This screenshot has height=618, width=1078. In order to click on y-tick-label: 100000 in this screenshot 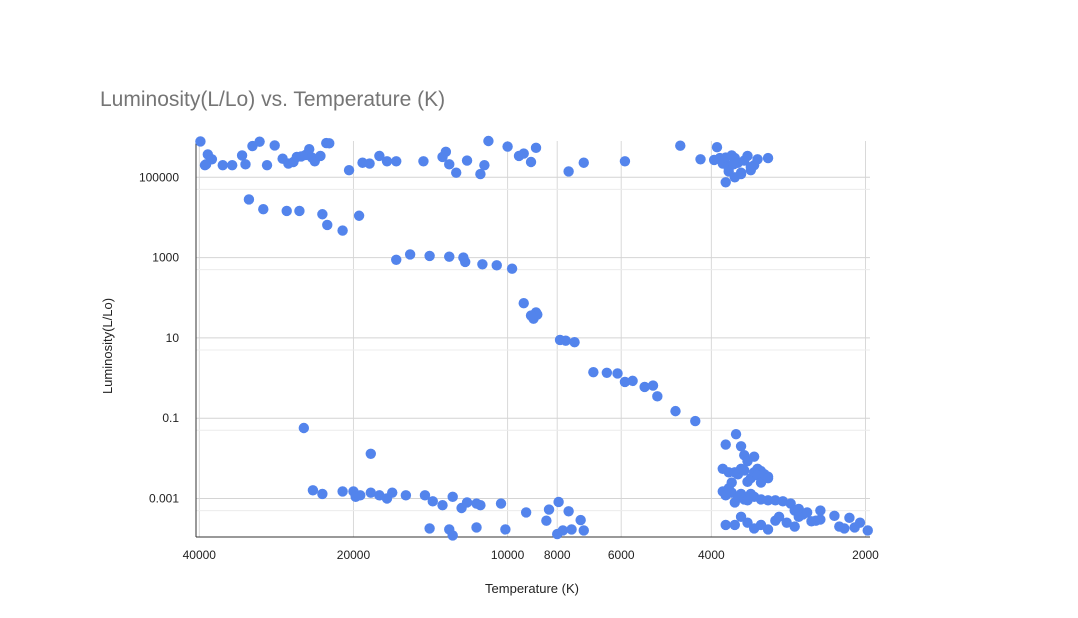, I will do `click(159, 177)`.